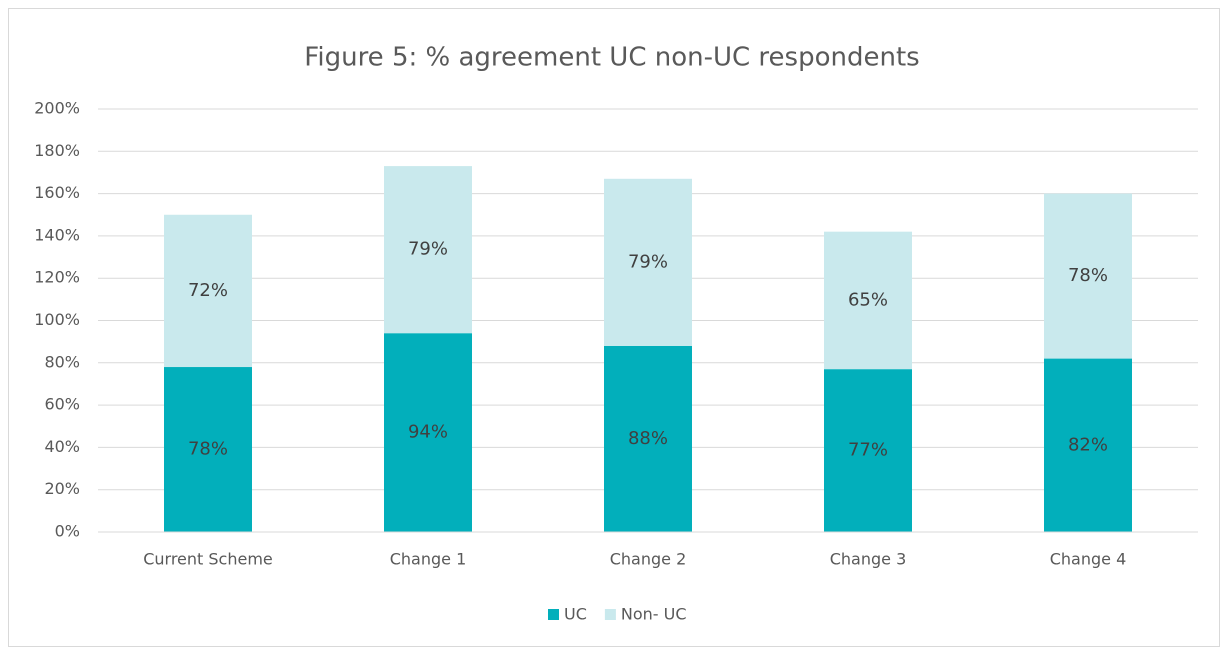 This screenshot has height=648, width=1221. I want to click on y-tick-label: 100%, so click(57, 319).